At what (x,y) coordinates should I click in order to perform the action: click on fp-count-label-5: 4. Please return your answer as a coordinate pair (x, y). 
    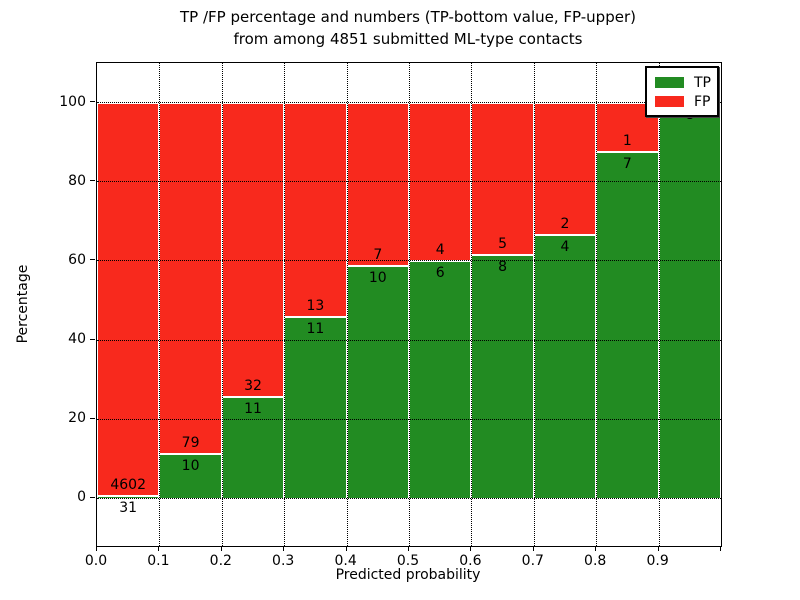
    Looking at the image, I should click on (440, 249).